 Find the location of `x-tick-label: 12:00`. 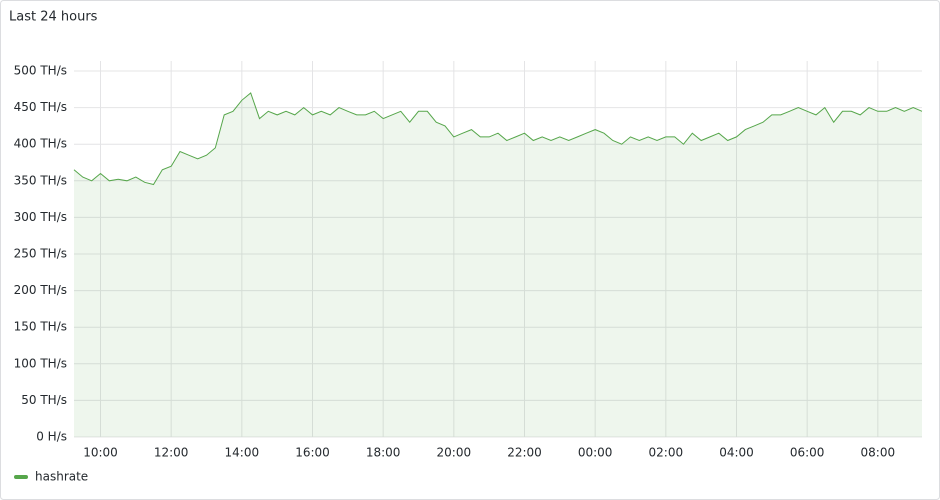

x-tick-label: 12:00 is located at coordinates (171, 453).